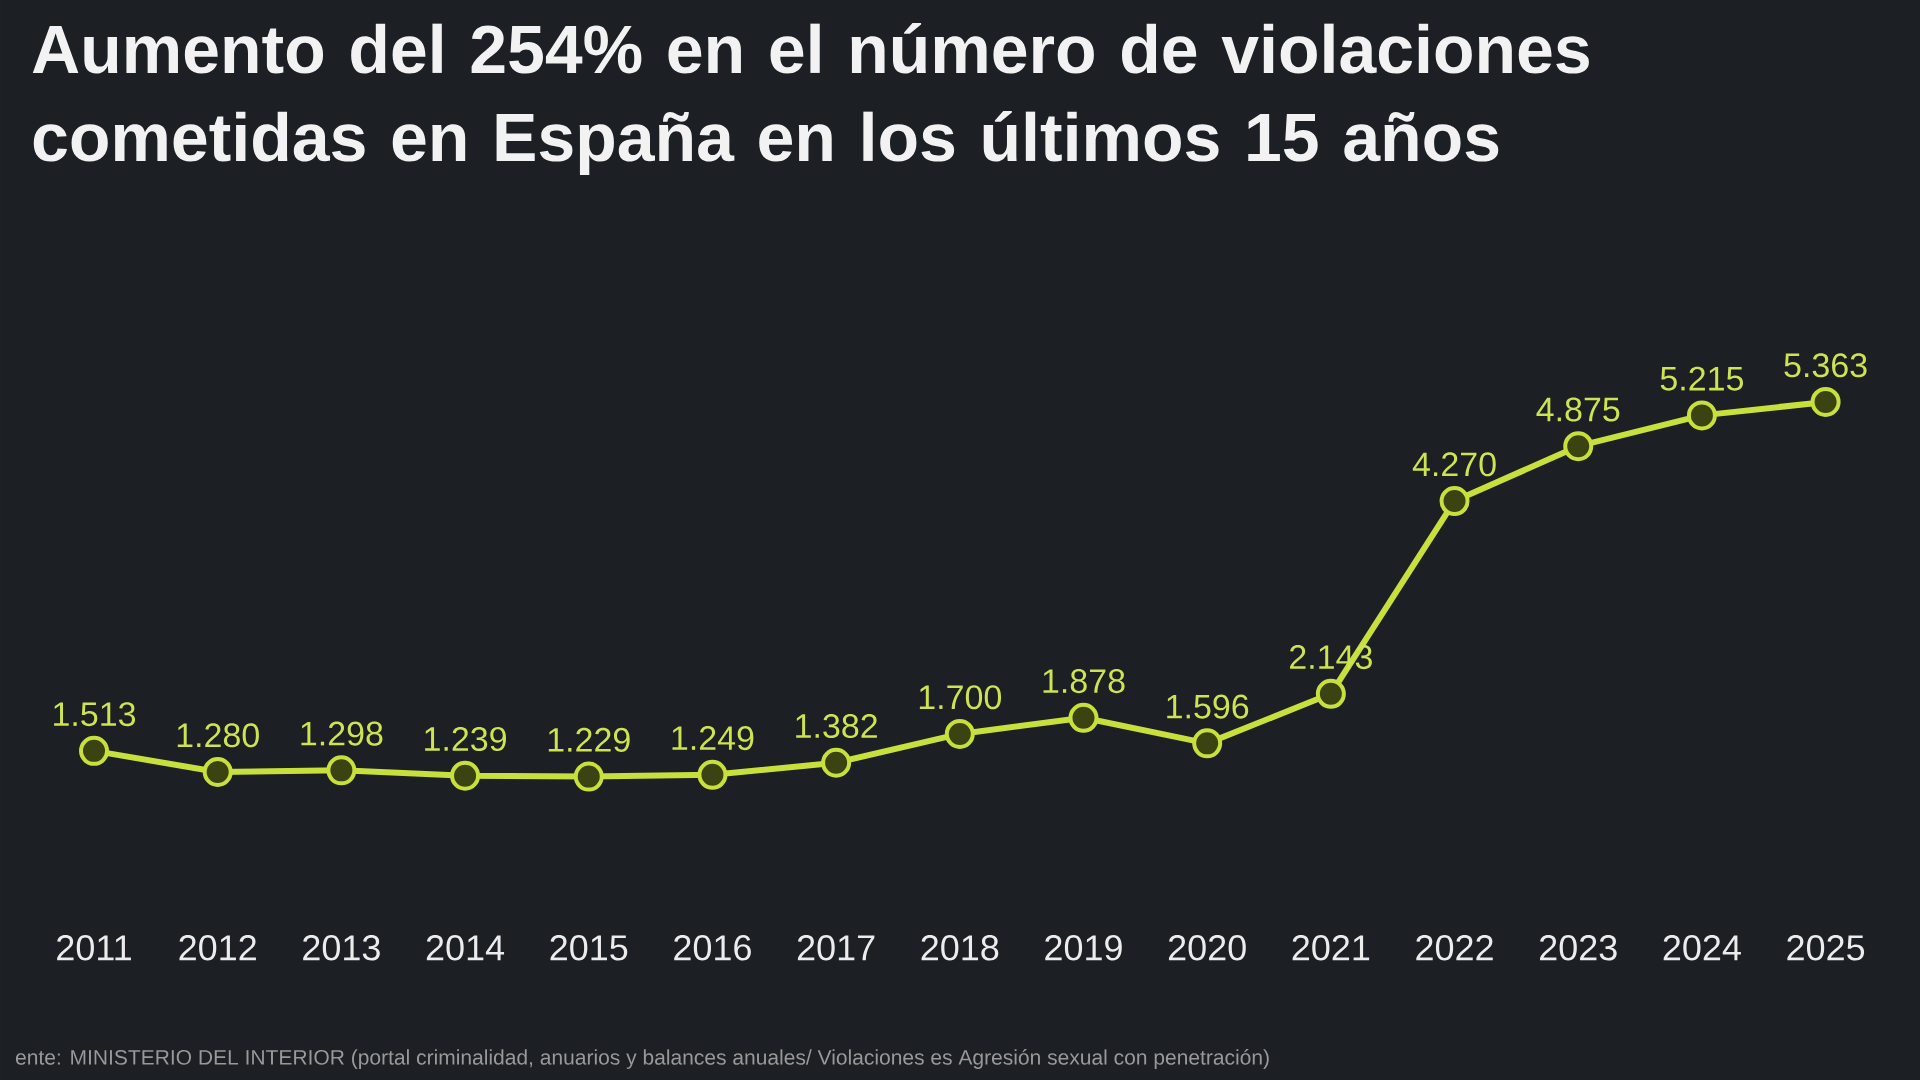  What do you see at coordinates (1207, 948) in the screenshot?
I see `x-tick-label: 2020` at bounding box center [1207, 948].